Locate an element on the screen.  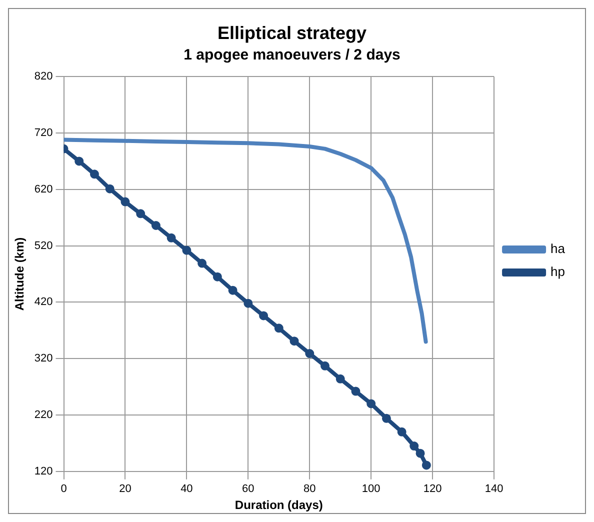
y-tick-label: 420 is located at coordinates (43, 302).